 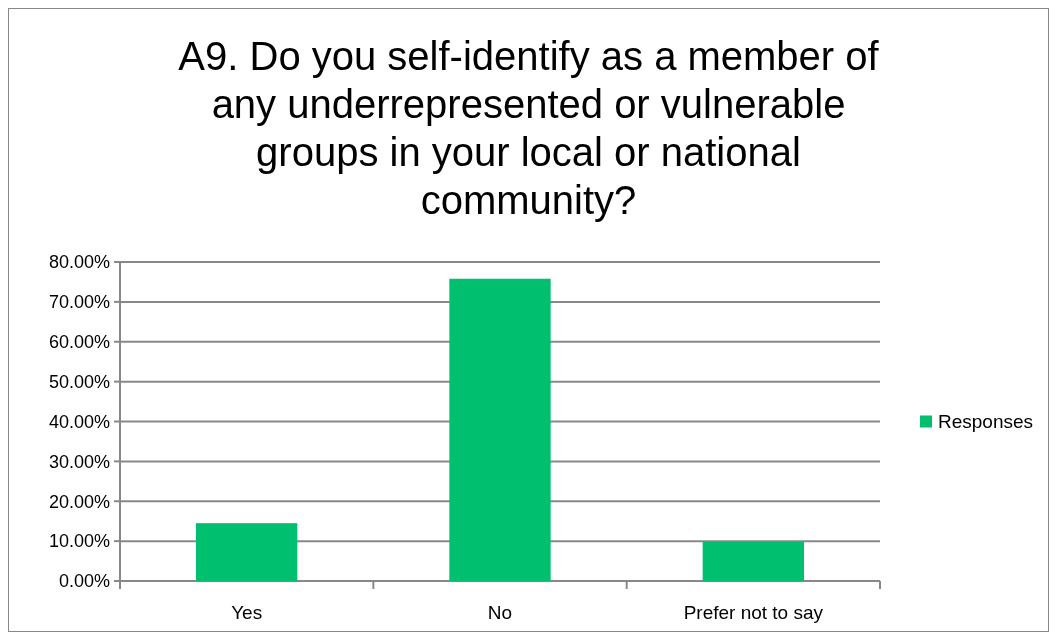 What do you see at coordinates (500, 612) in the screenshot?
I see `x-tick-label: No` at bounding box center [500, 612].